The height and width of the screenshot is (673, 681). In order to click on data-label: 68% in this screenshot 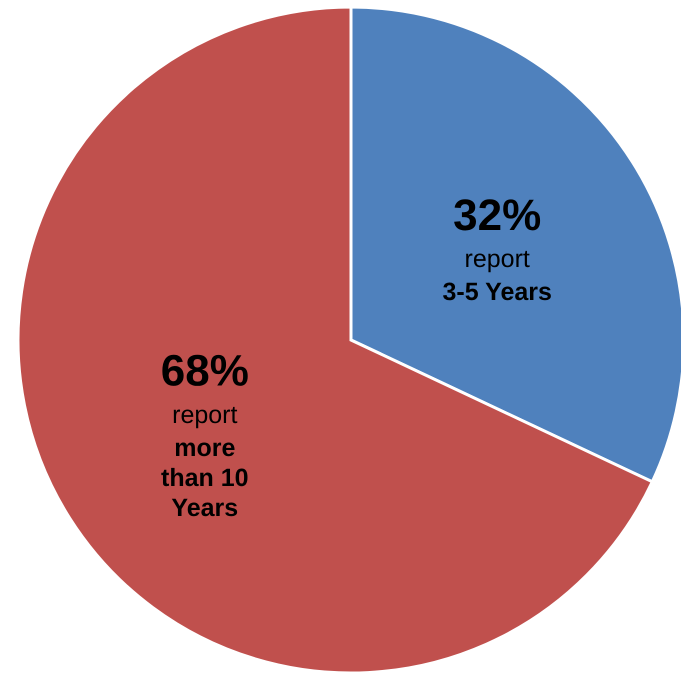, I will do `click(204, 371)`.